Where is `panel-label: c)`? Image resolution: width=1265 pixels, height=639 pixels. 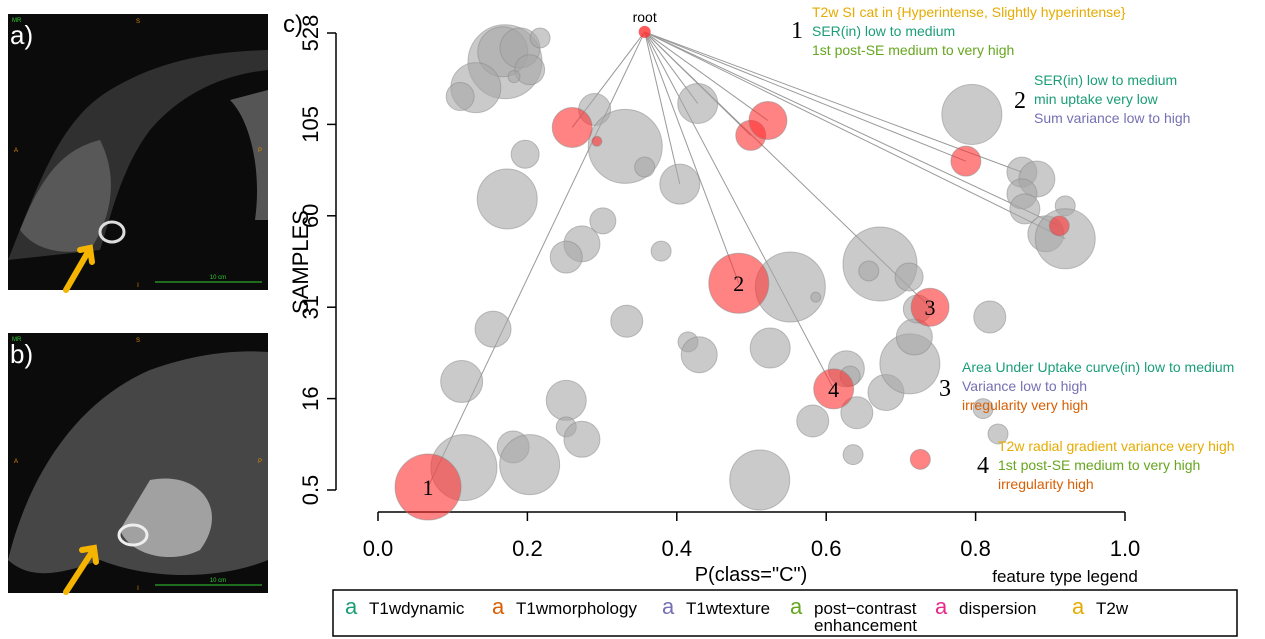 panel-label: c) is located at coordinates (293, 24).